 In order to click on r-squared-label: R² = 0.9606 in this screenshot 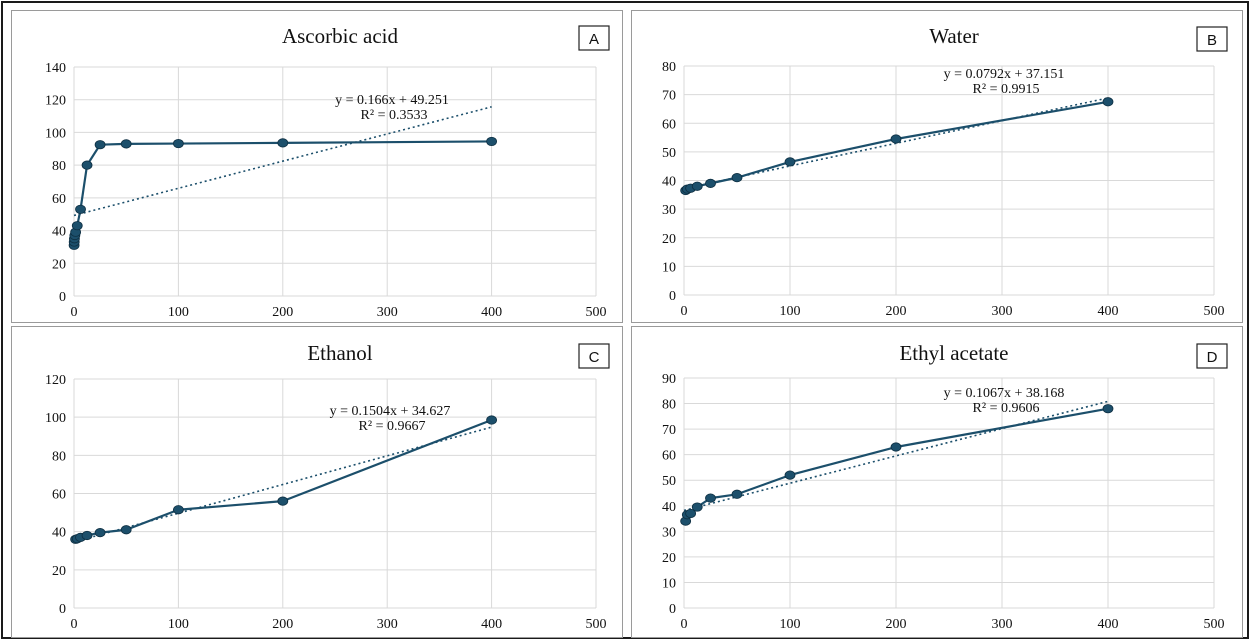, I will do `click(1006, 408)`.